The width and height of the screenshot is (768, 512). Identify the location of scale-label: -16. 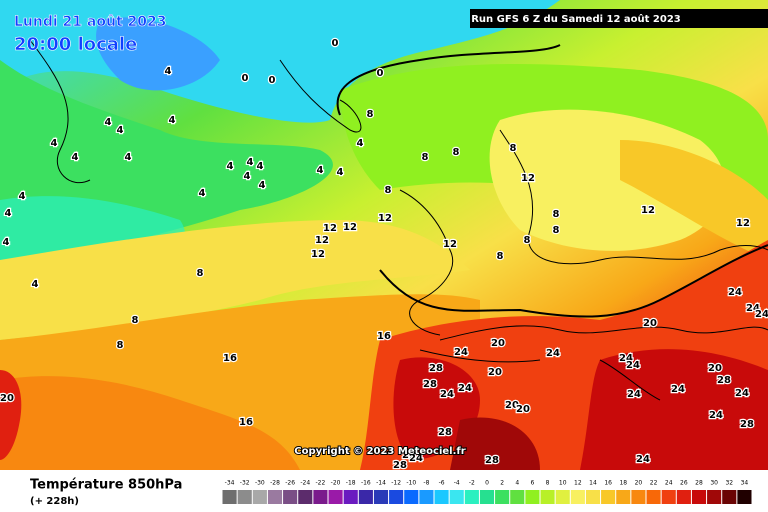
(366, 483).